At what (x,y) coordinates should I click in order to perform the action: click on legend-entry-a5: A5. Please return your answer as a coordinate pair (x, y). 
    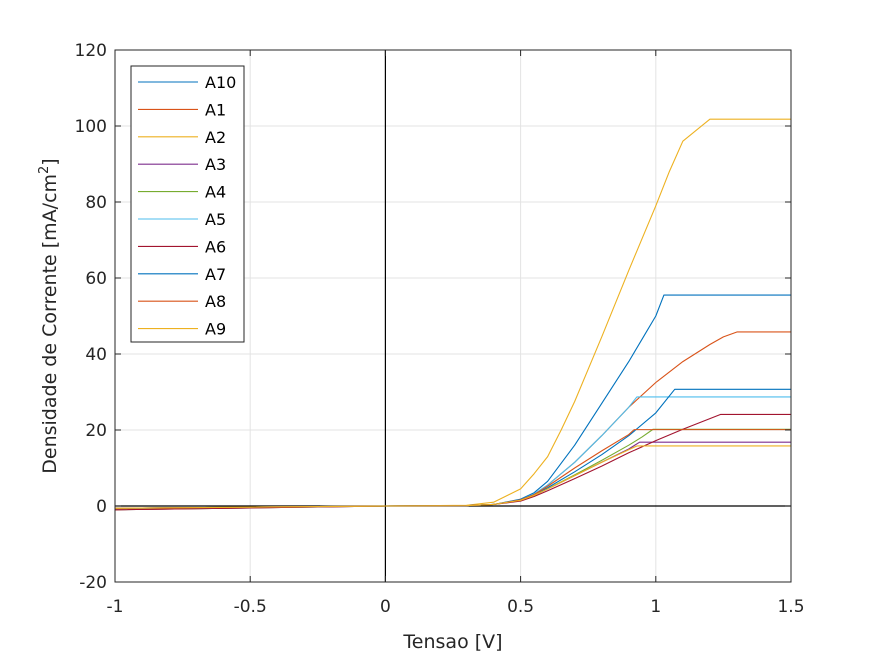
    Looking at the image, I should click on (215, 219).